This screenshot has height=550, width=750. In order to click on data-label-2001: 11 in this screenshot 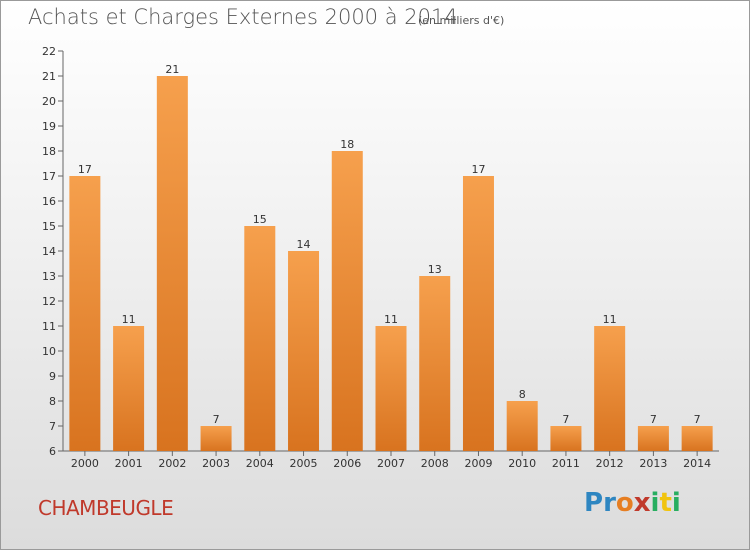, I will do `click(129, 319)`.